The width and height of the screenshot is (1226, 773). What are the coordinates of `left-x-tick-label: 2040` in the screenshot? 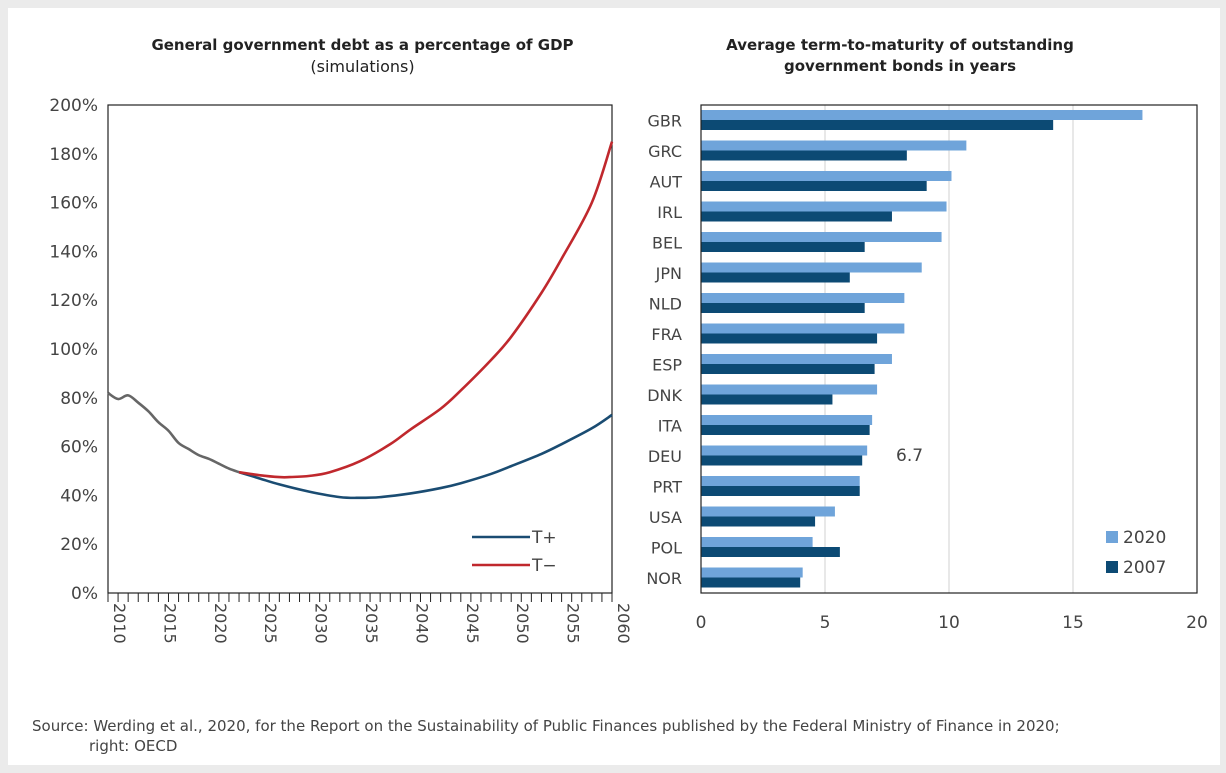 It's located at (421, 623).